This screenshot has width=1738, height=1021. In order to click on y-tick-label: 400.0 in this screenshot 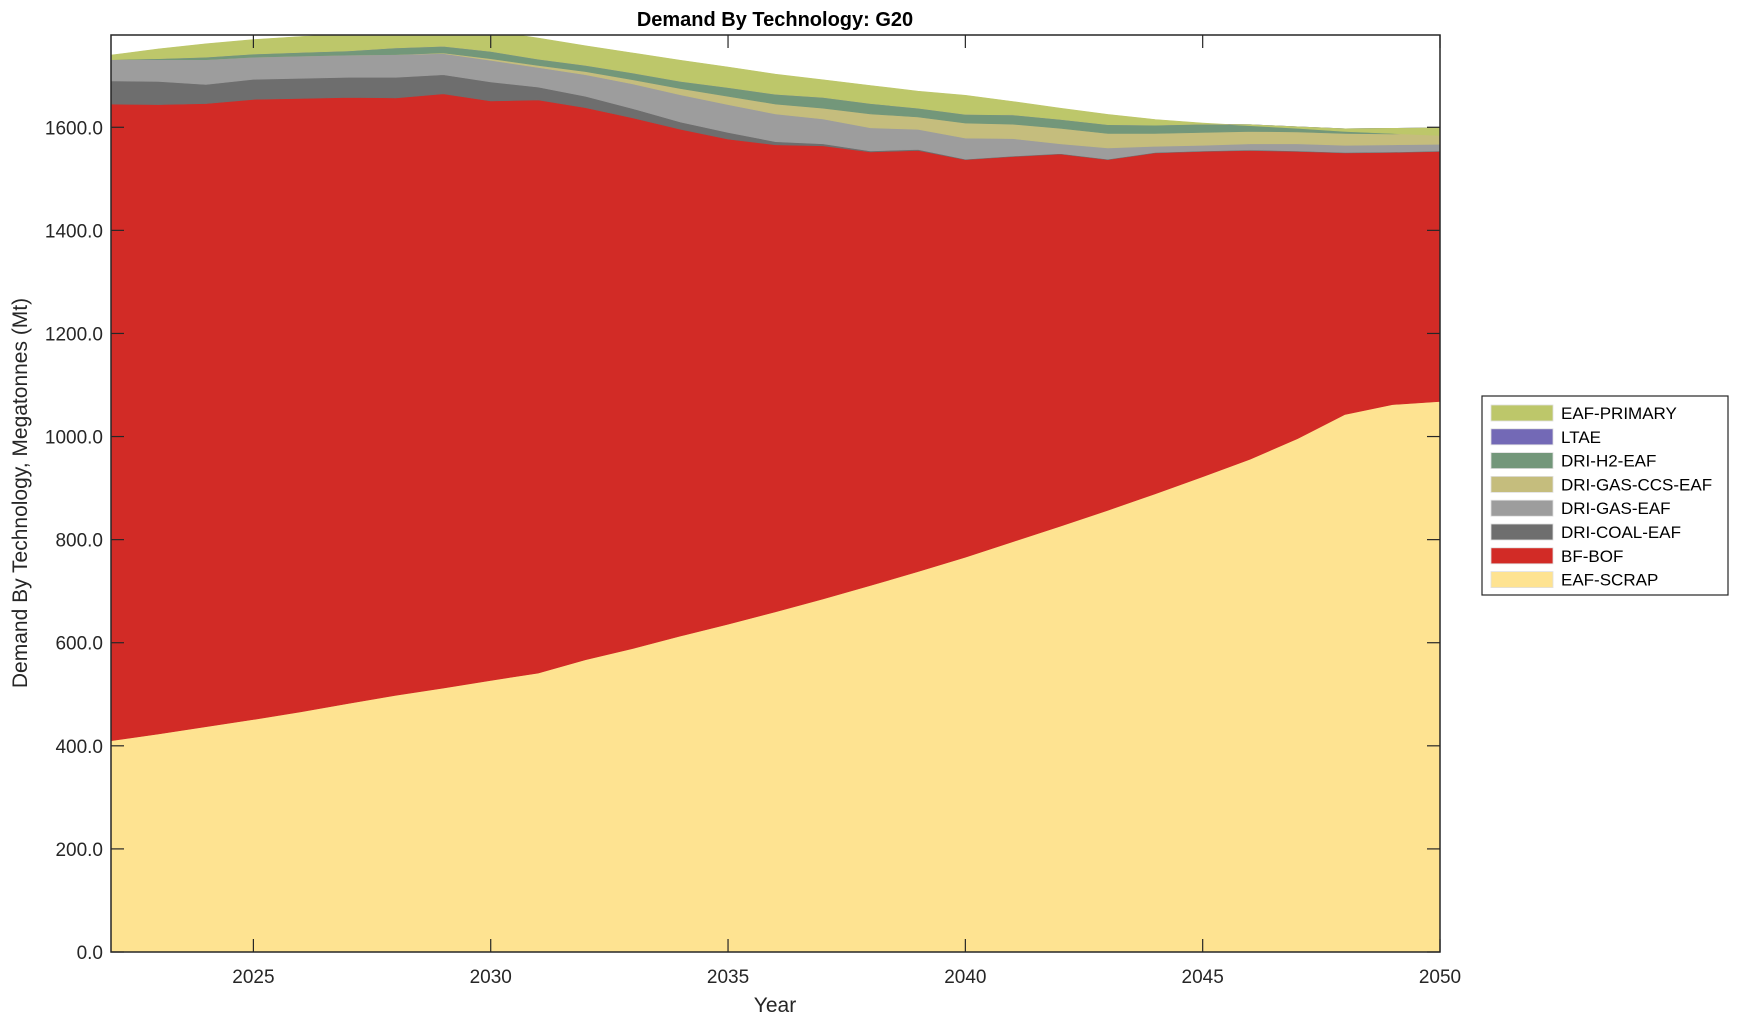, I will do `click(79, 747)`.